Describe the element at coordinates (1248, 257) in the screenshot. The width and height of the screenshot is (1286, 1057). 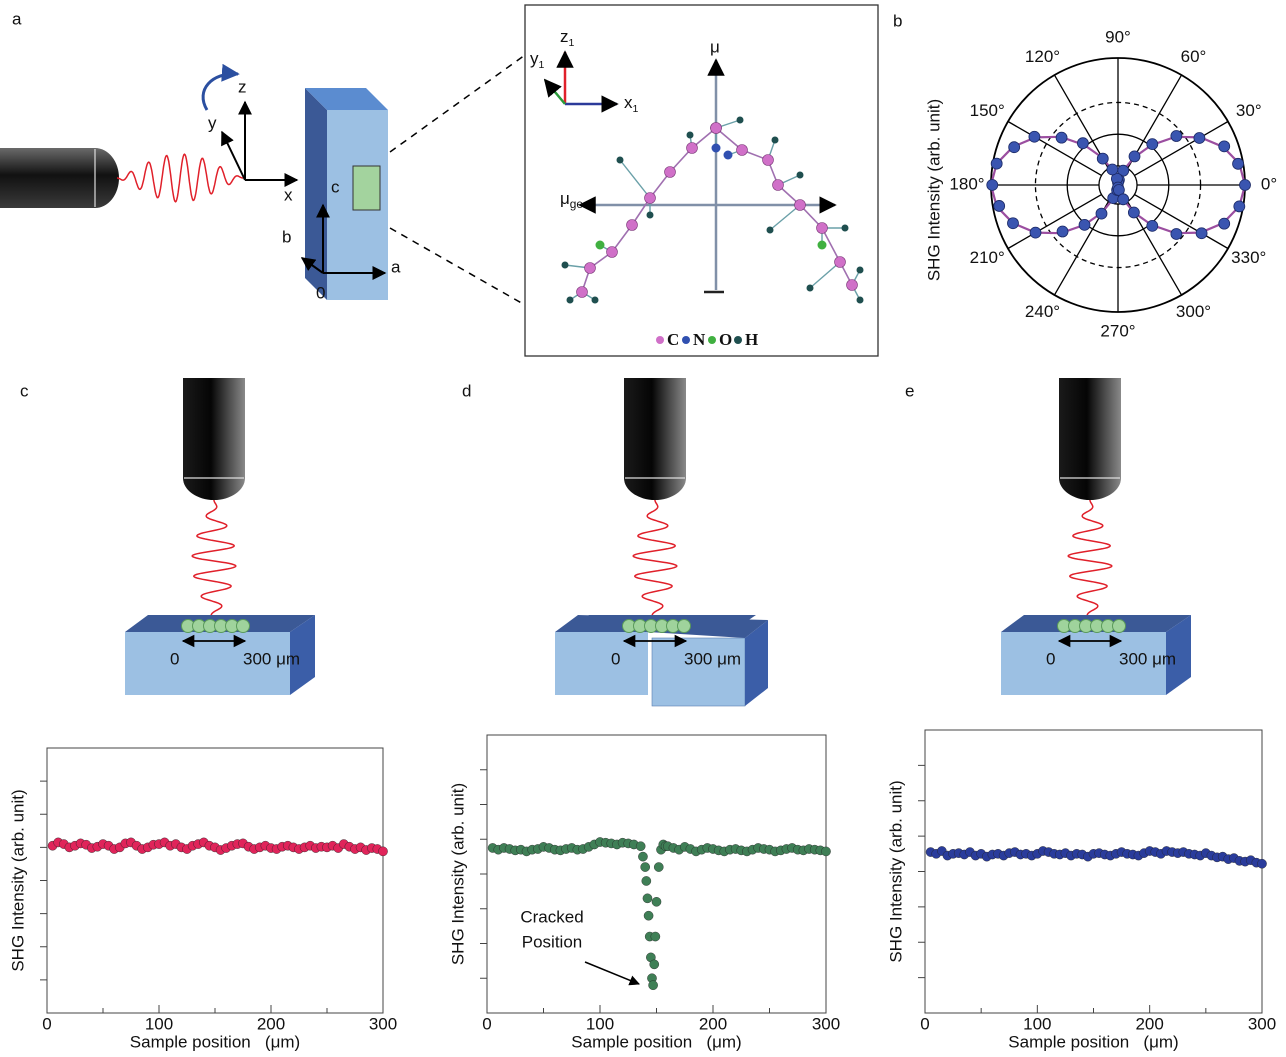
I see `theta-tick-label: 330°` at that location.